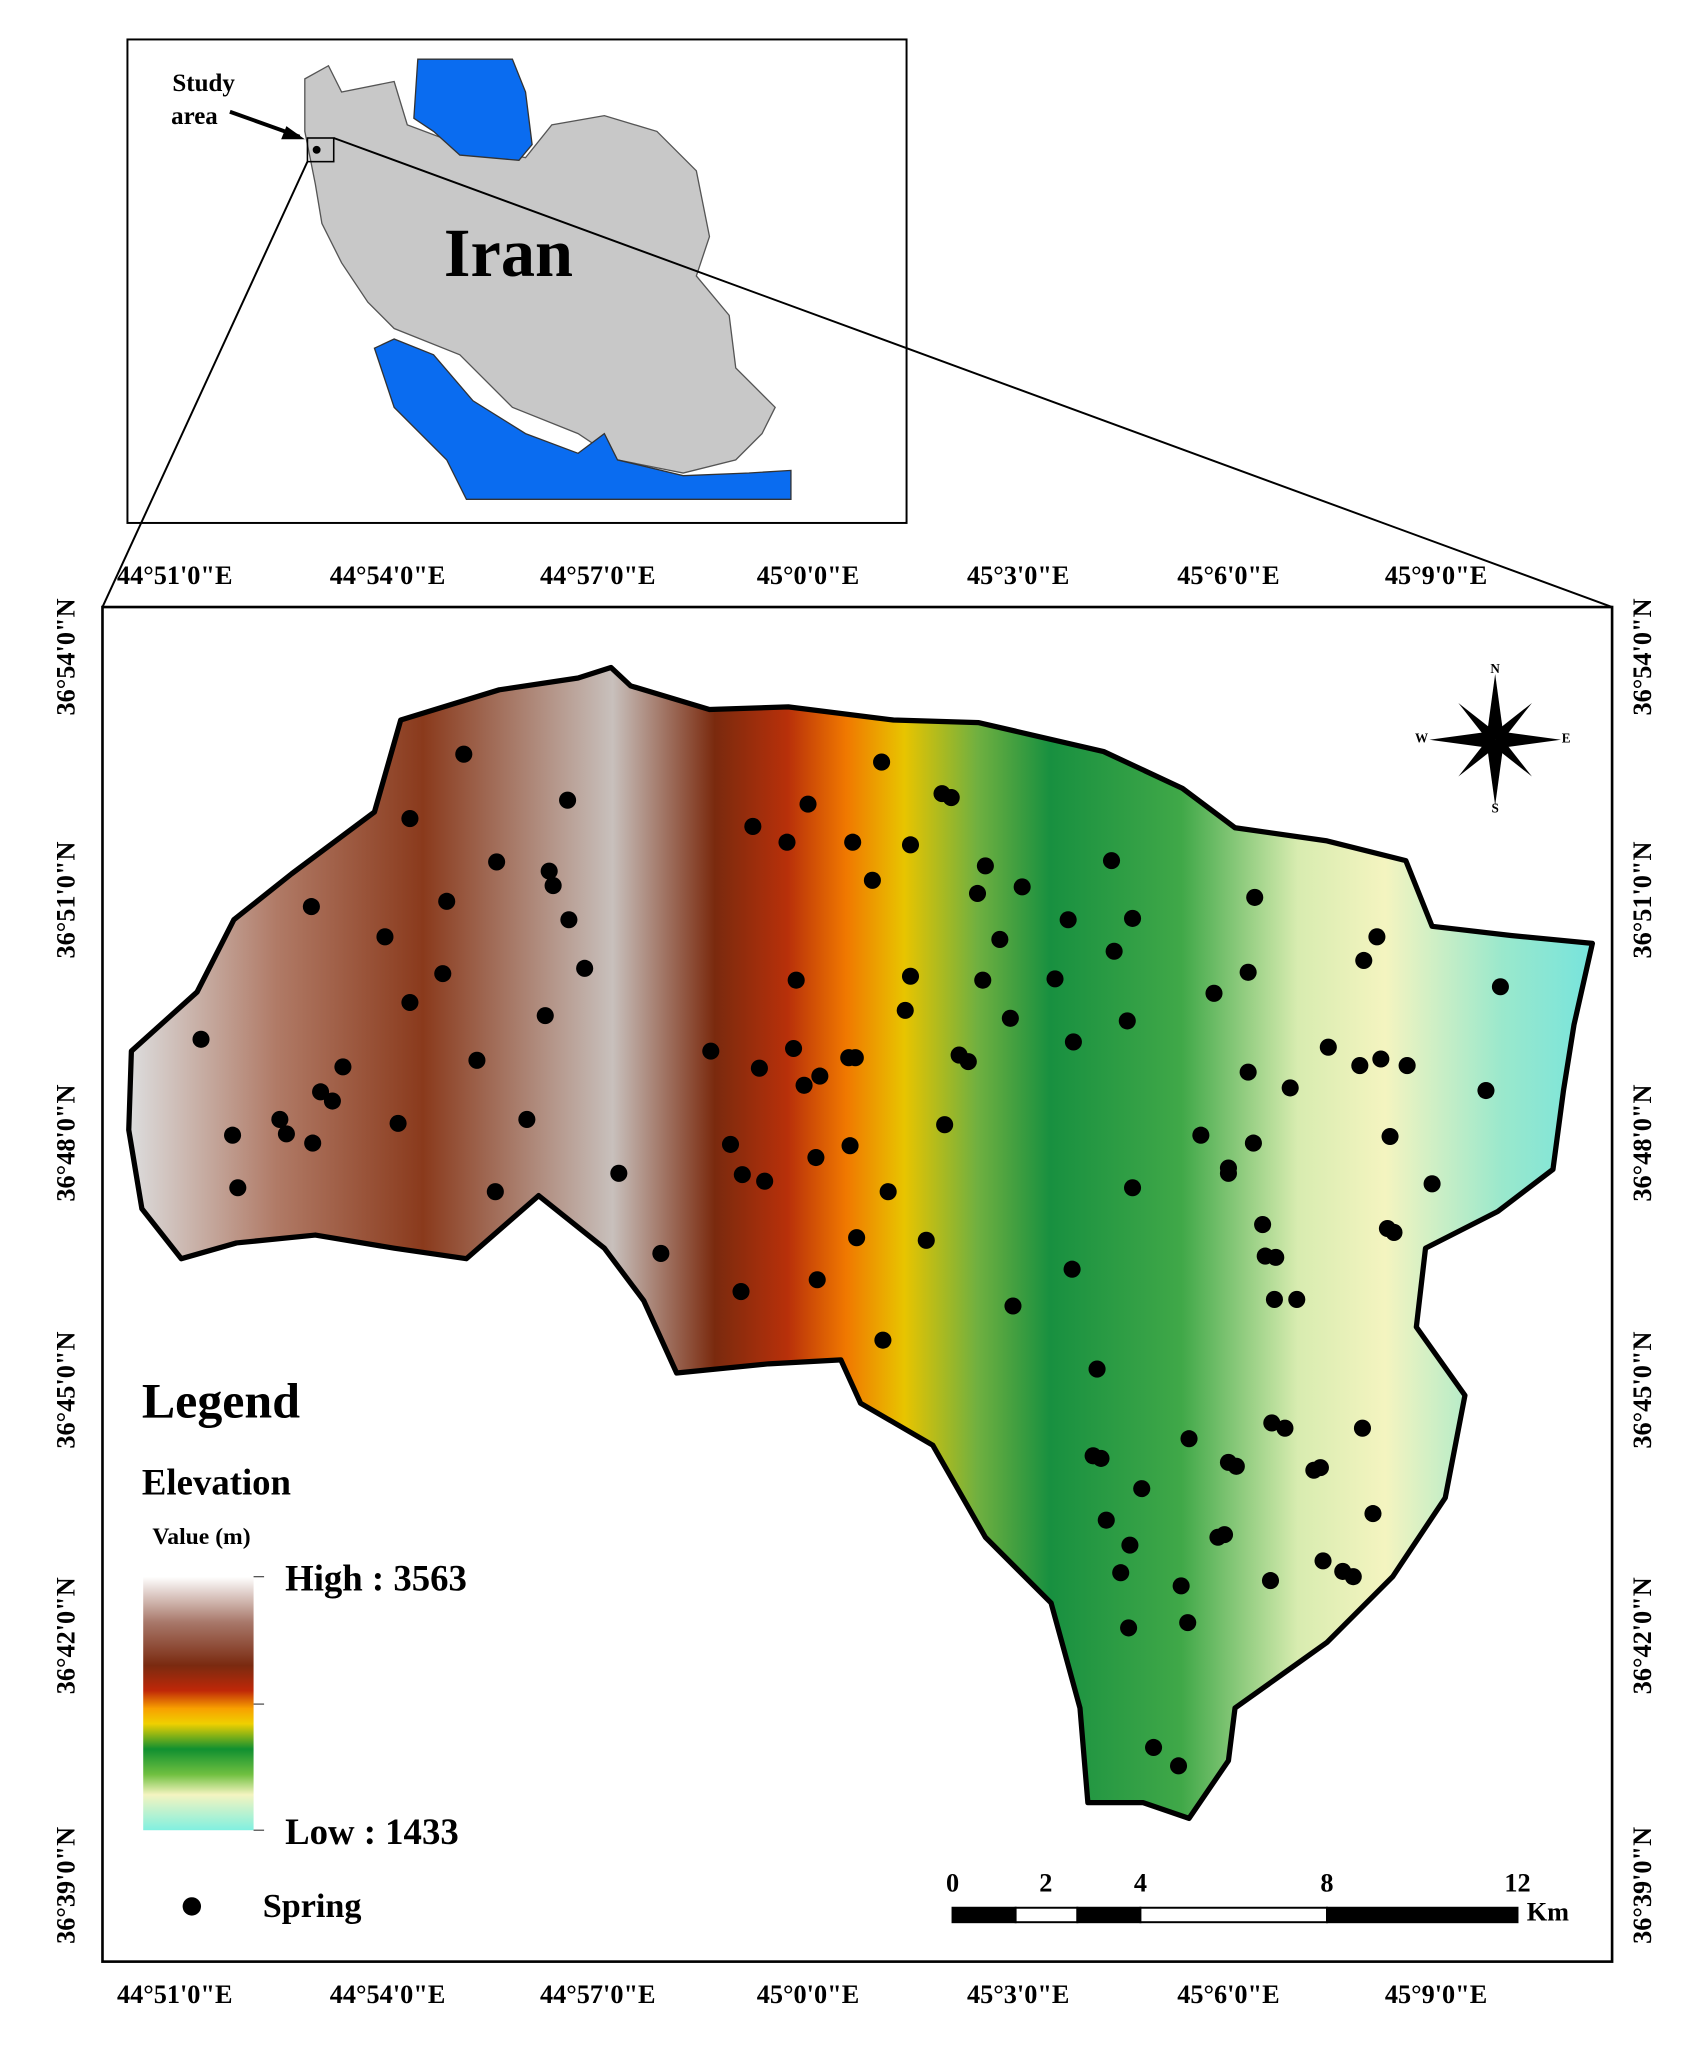 This screenshot has height=2051, width=1708. Describe the element at coordinates (508, 253) in the screenshot. I see `country-label: Iran` at that location.